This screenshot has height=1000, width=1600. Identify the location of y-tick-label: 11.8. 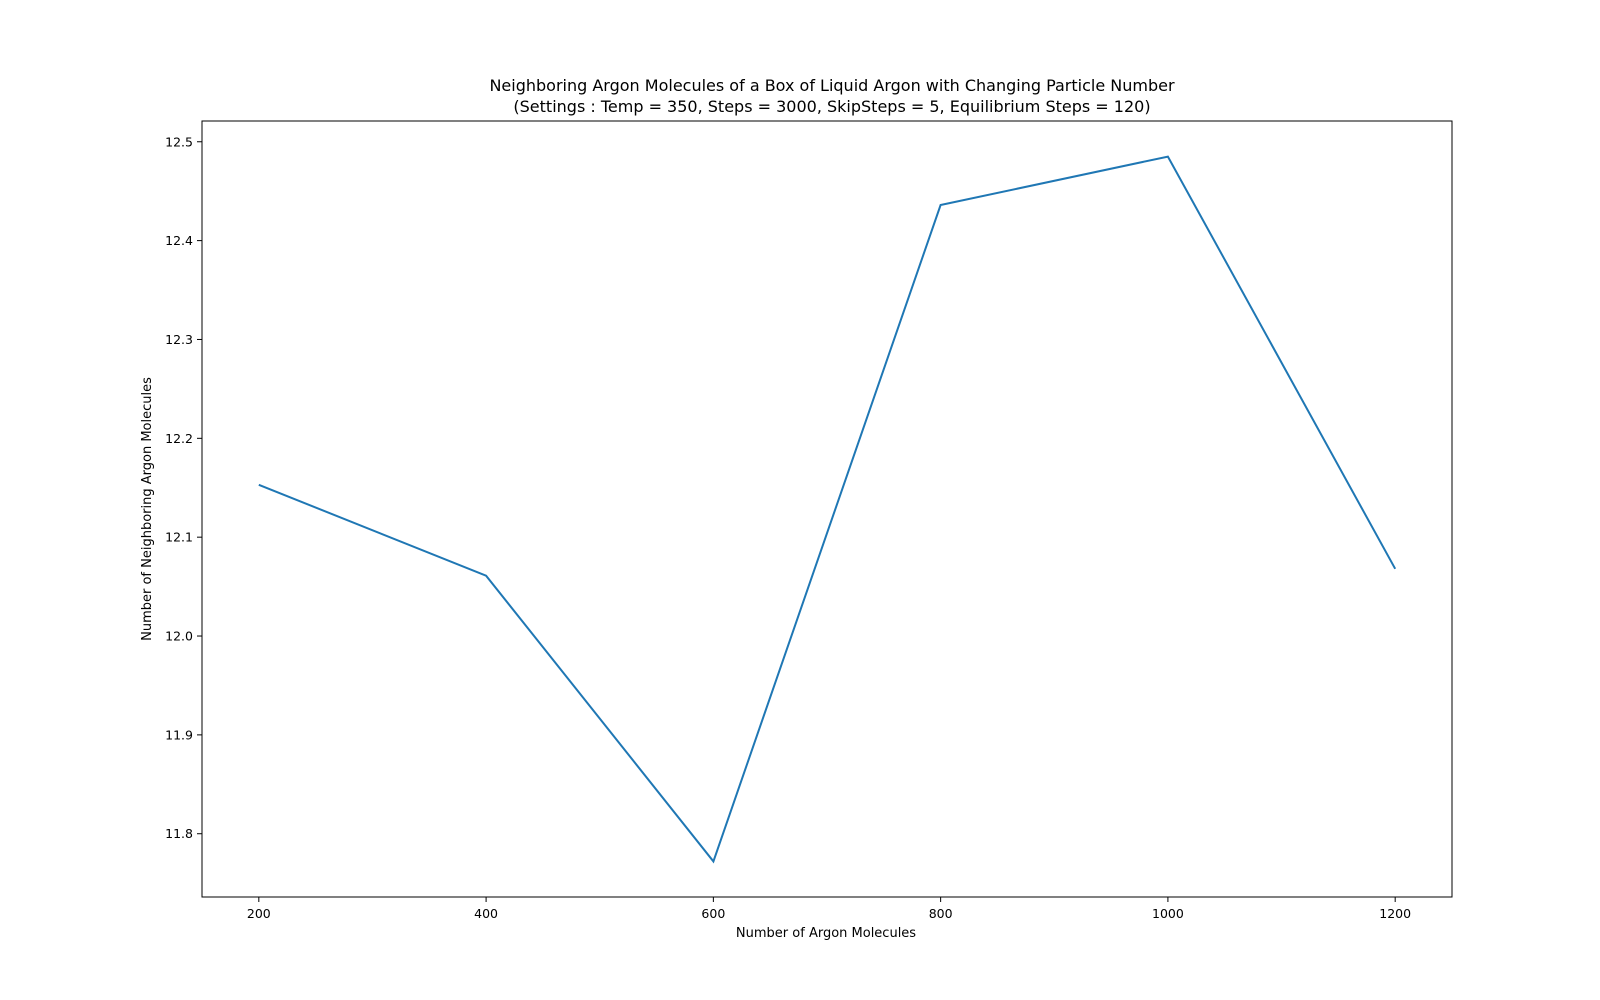
(179, 833).